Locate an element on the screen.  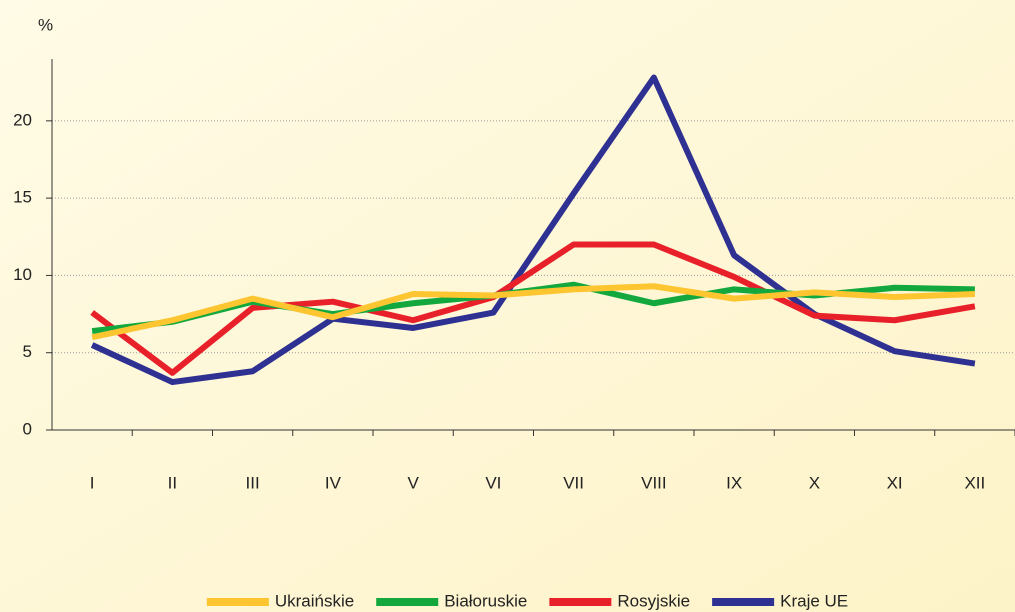
x-tick-label: XI is located at coordinates (895, 482).